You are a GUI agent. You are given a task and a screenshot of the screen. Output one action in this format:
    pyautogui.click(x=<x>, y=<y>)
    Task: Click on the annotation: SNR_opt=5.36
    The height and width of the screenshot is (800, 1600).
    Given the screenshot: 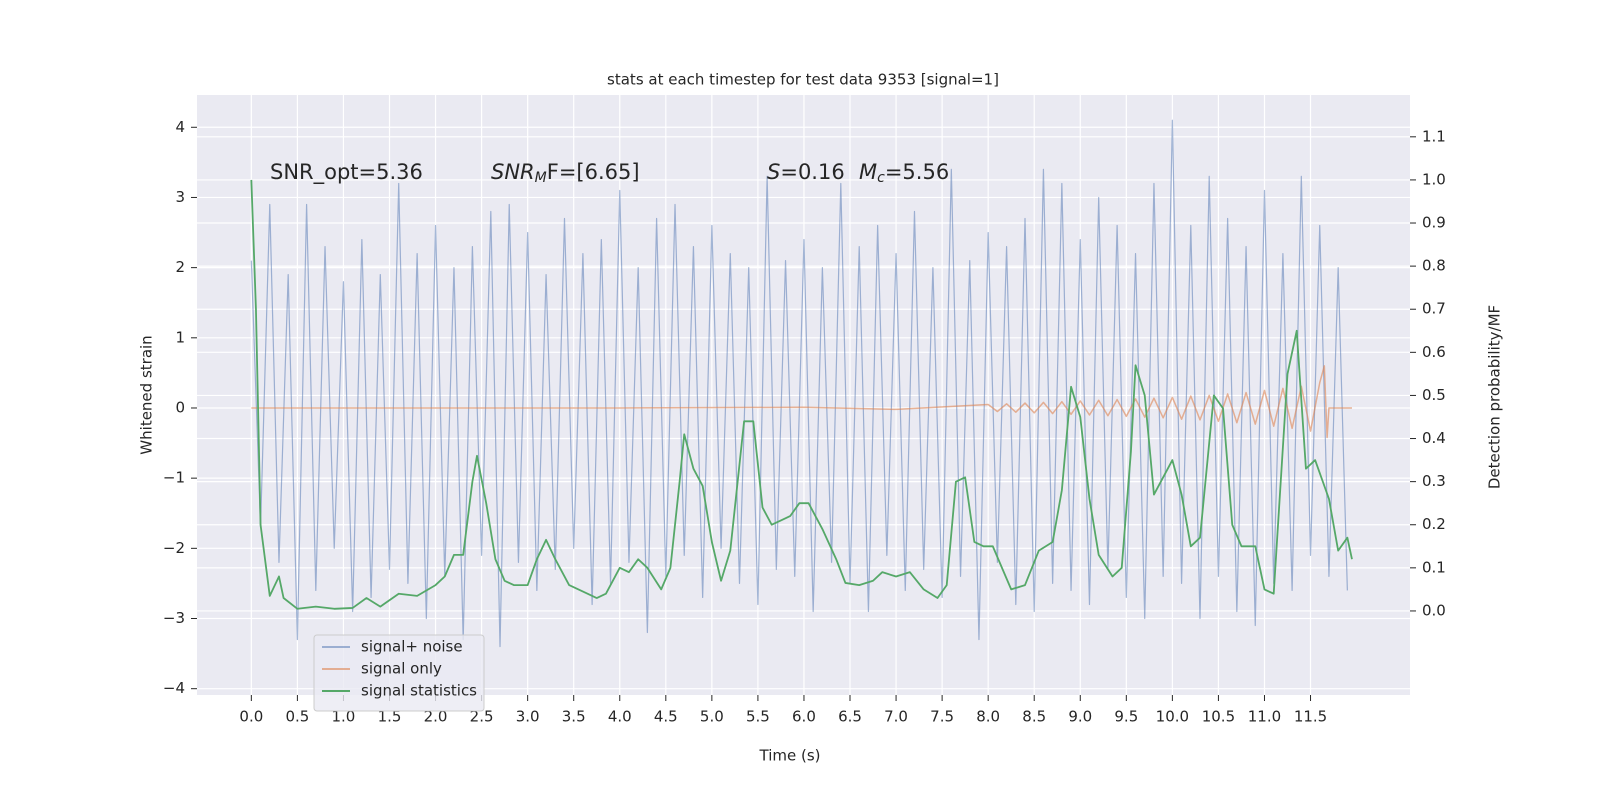 What is the action you would take?
    pyautogui.click(x=346, y=172)
    